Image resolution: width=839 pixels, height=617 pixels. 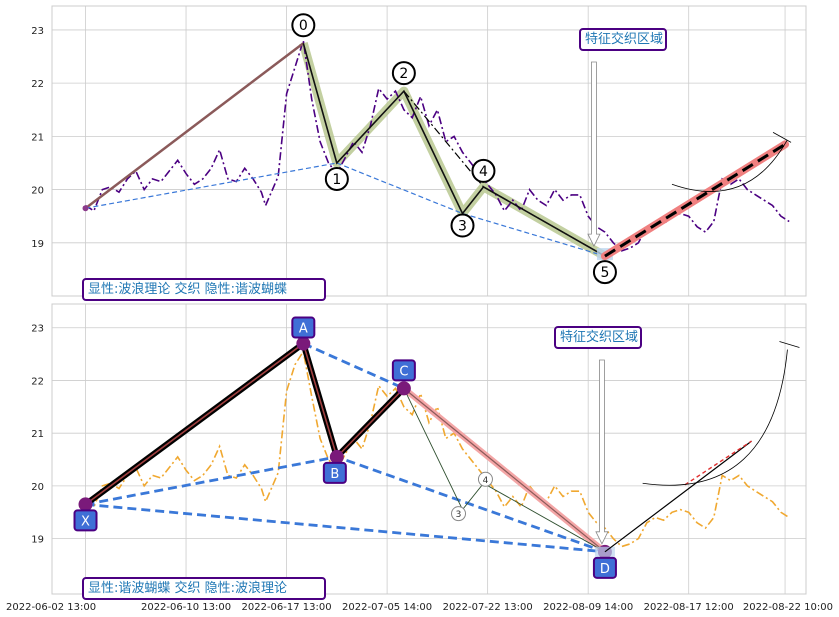 I want to click on wave-point-2-circle, so click(x=403, y=73).